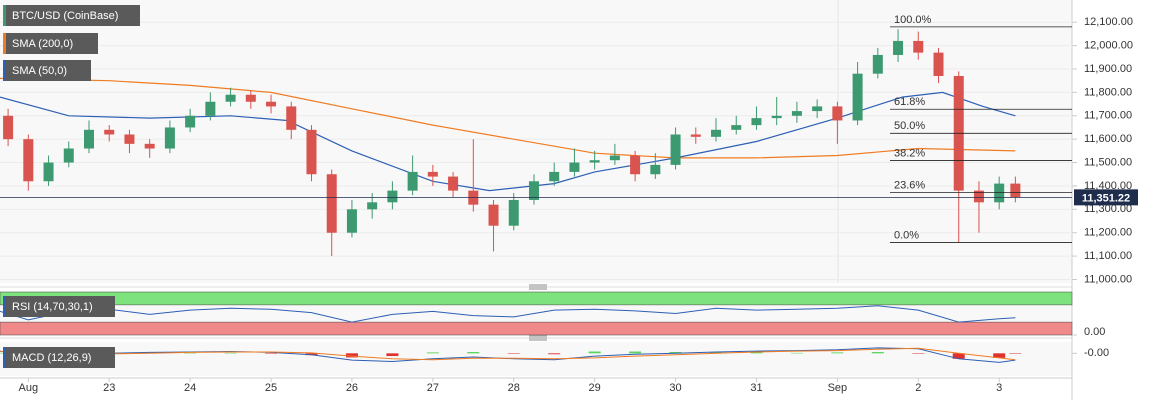 This screenshot has width=1153, height=400. What do you see at coordinates (109, 388) in the screenshot?
I see `x-tick-label: 23` at bounding box center [109, 388].